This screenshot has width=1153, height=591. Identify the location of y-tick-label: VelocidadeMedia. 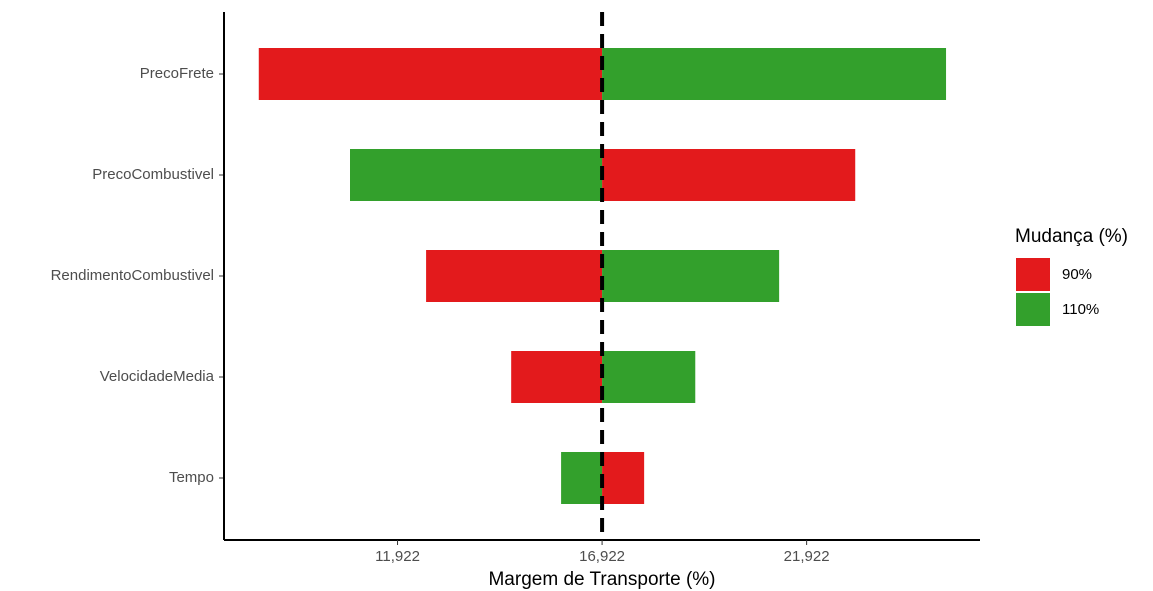
(157, 376).